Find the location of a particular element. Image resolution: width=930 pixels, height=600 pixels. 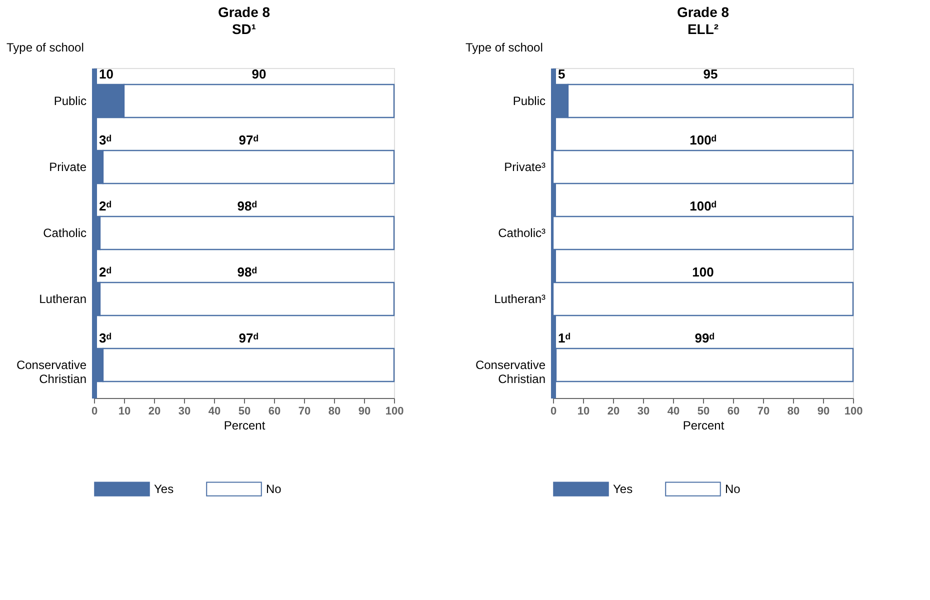

chart-subtitle: ELL² is located at coordinates (703, 29).